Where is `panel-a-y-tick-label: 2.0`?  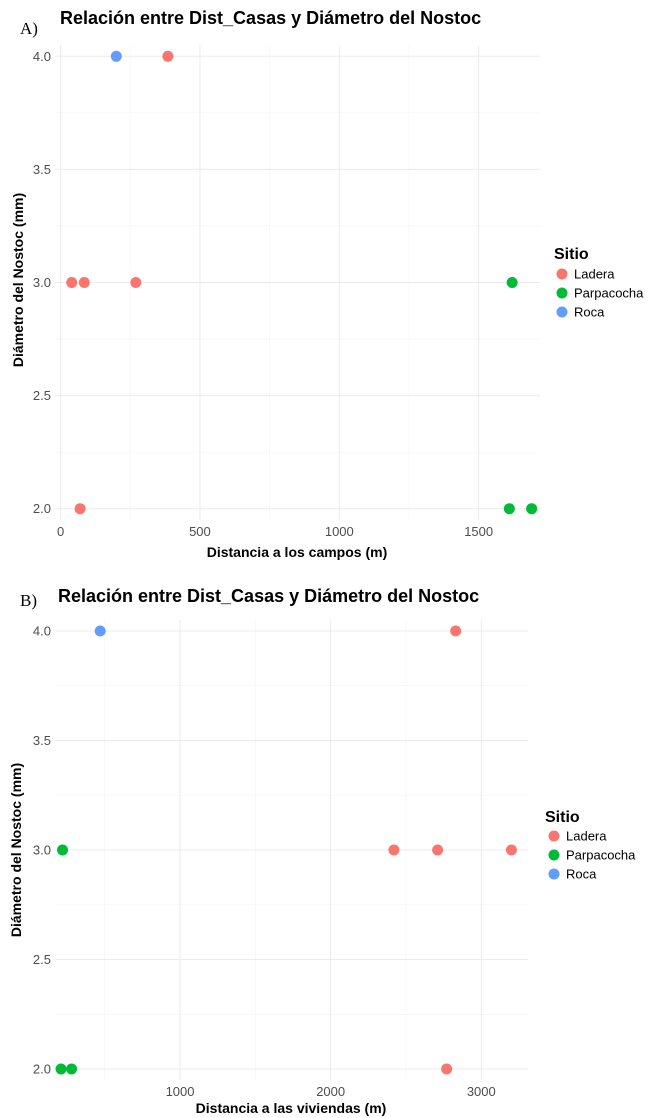 panel-a-y-tick-label: 2.0 is located at coordinates (42, 508).